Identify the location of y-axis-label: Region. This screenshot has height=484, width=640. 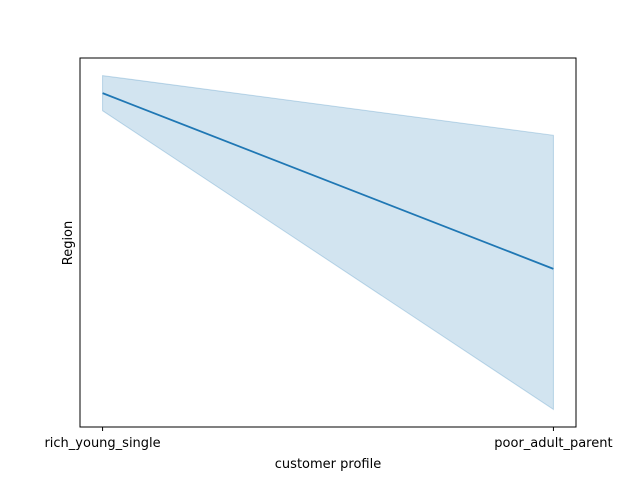
(68, 243).